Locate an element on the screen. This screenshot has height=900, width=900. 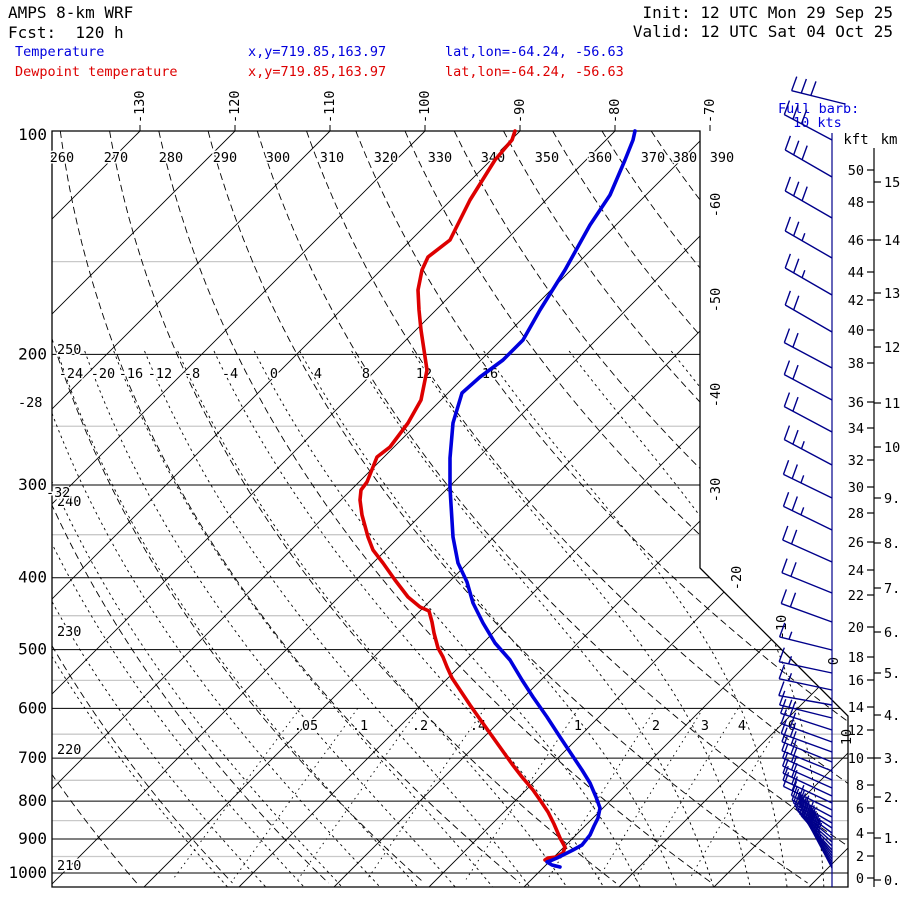
theta-label: 300 is located at coordinates (278, 158).